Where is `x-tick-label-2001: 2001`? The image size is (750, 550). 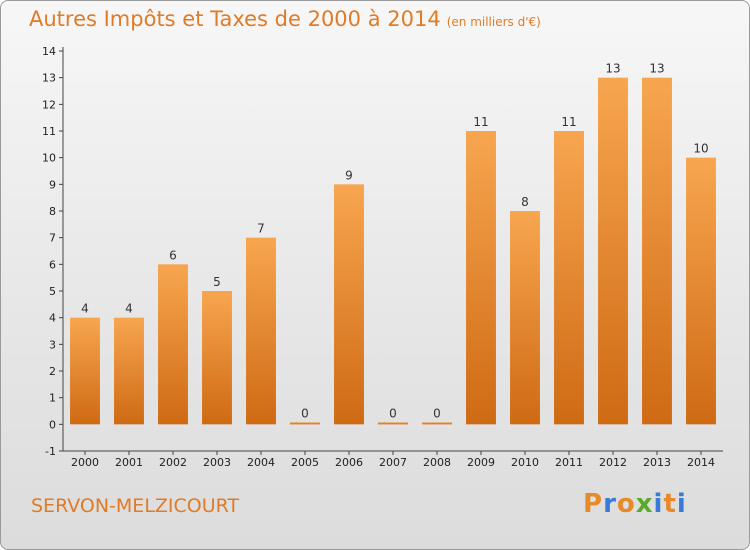
x-tick-label-2001: 2001 is located at coordinates (129, 462).